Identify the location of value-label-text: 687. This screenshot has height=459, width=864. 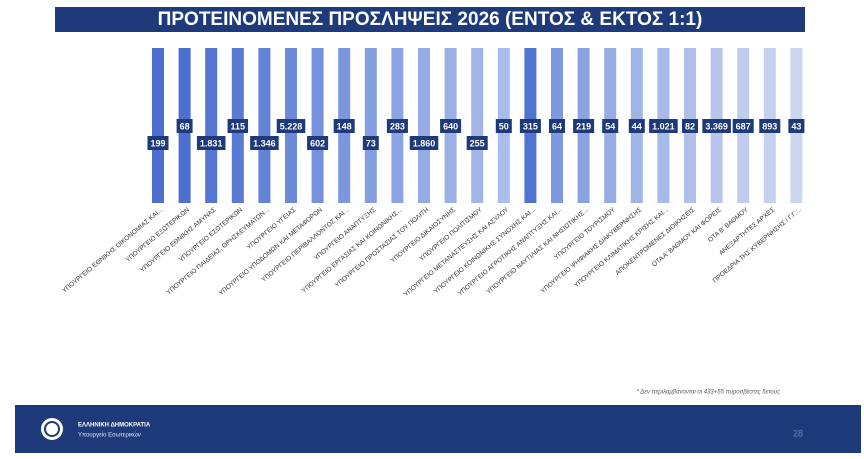
(743, 126).